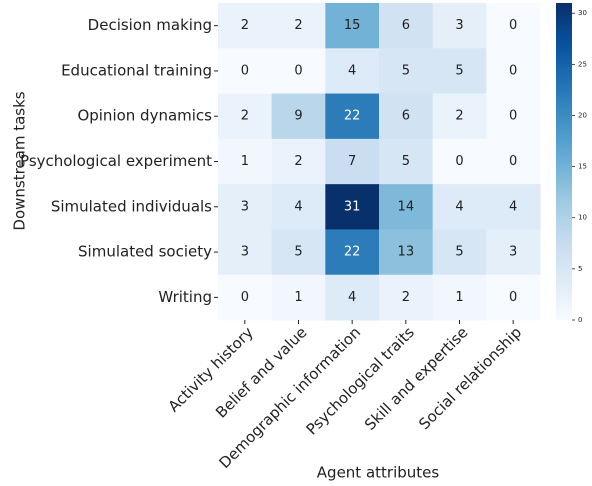 This screenshot has width=592, height=486. I want to click on x-tick-label: Skill and expertise, so click(416, 378).